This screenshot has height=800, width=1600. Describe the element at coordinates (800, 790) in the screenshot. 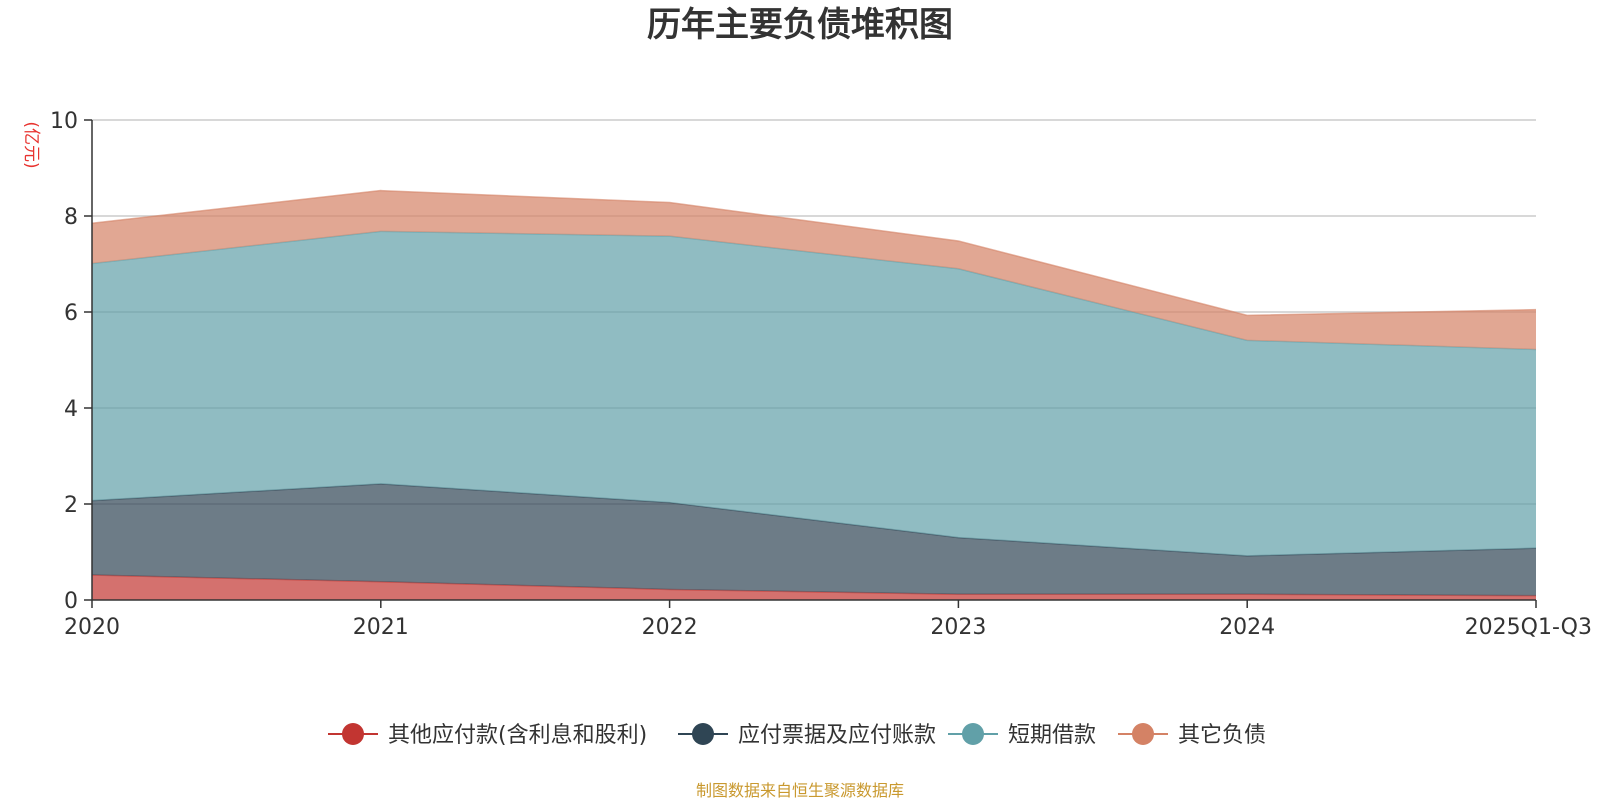

I see `source-note: 制图数据来自恒生聚源数据库` at that location.